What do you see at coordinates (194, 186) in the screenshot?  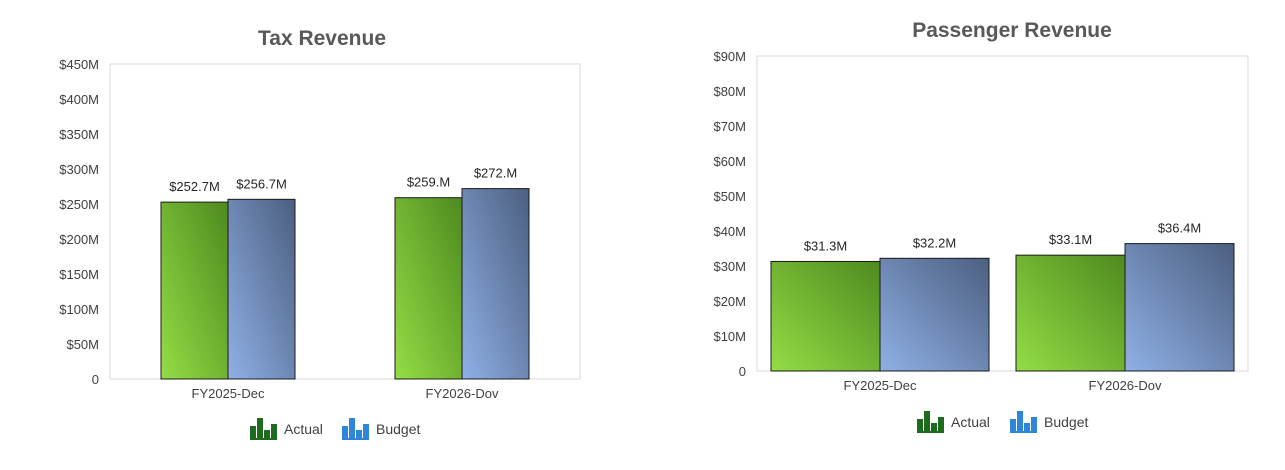 I see `data-label: $252.7M` at bounding box center [194, 186].